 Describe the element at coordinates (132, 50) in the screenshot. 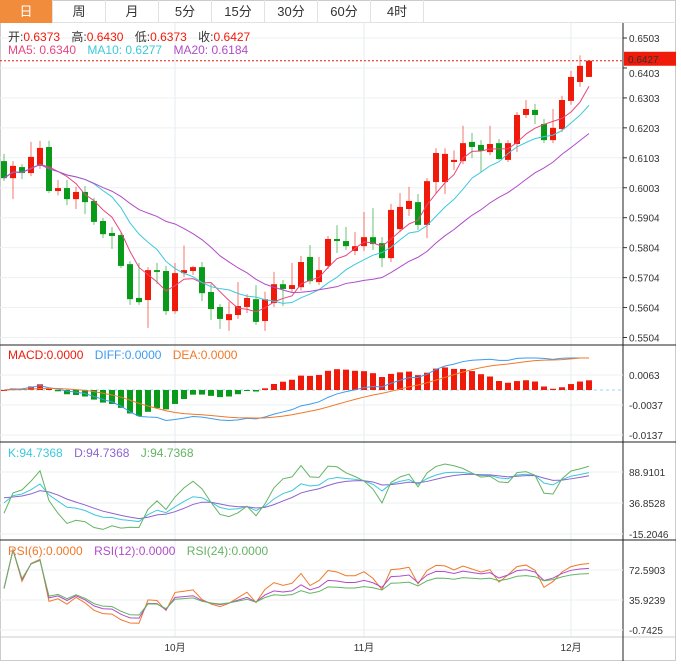

I see `ma-legend: MA5: 0.6340 MA10: 0.6277 MA20: 0.6184` at that location.